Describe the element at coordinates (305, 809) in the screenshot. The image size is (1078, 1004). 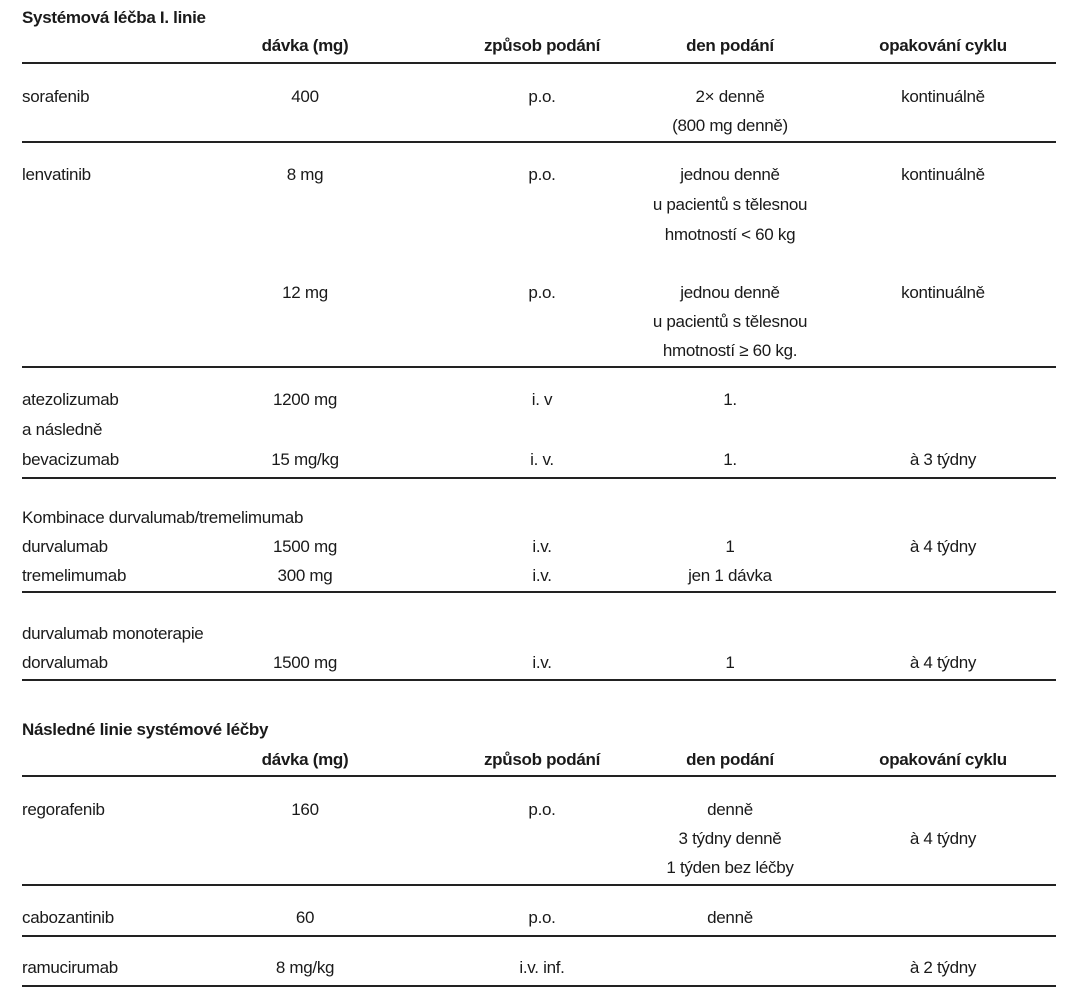
I see `dose: 160` at that location.